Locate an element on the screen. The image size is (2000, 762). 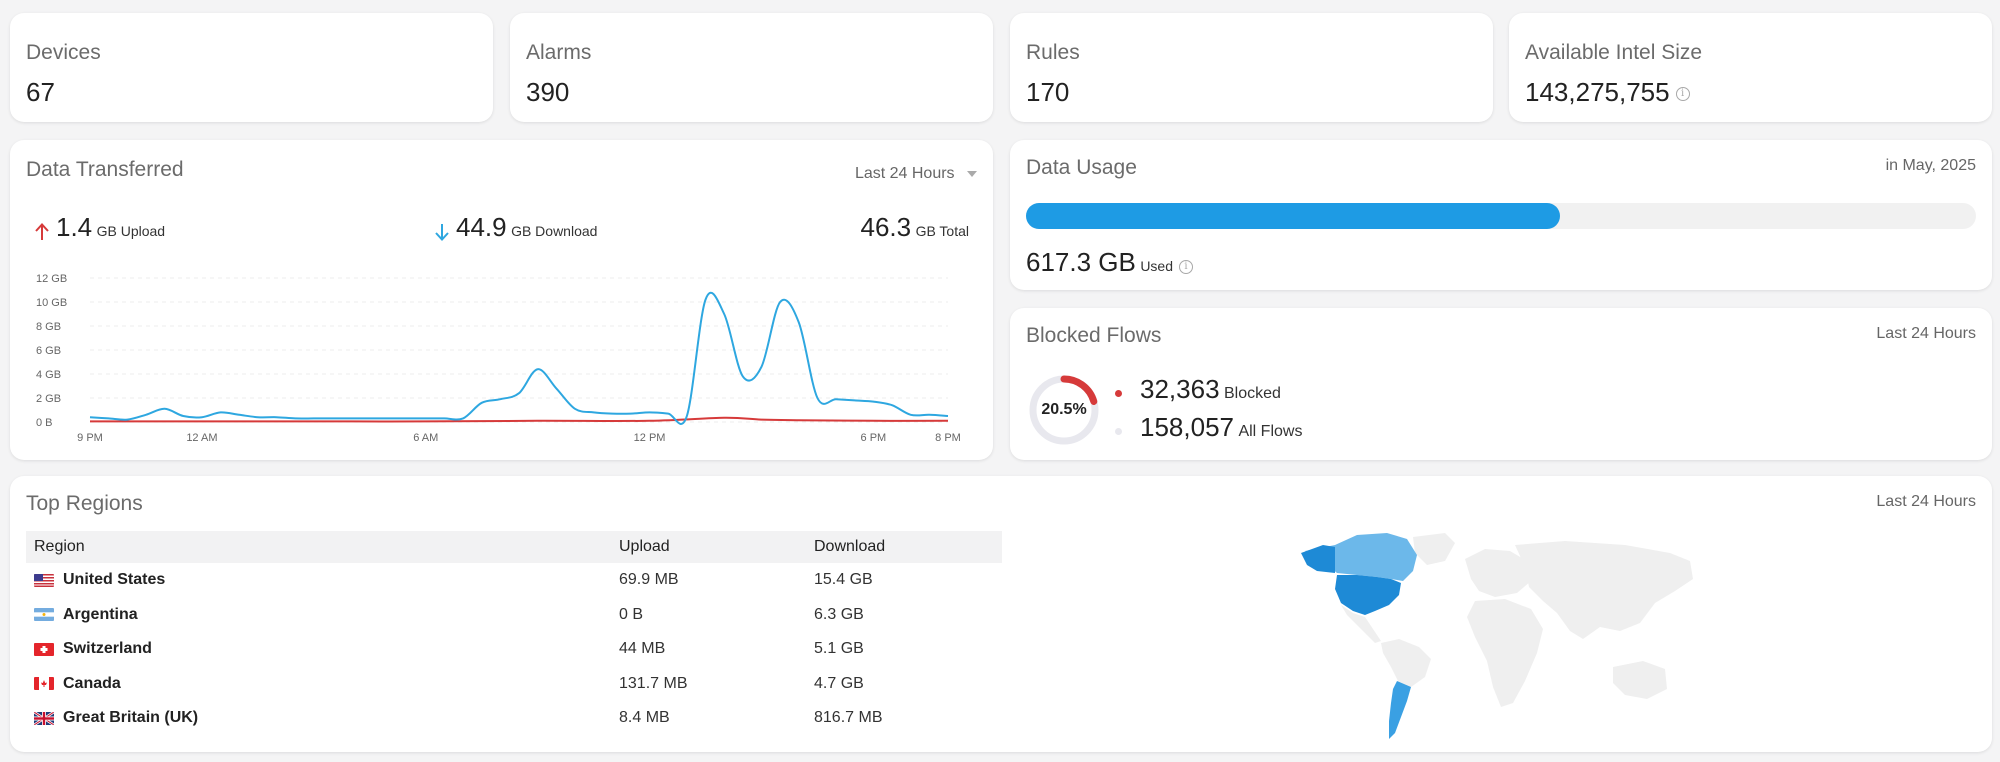
top-regions-title: Top Regions is located at coordinates (84, 503).